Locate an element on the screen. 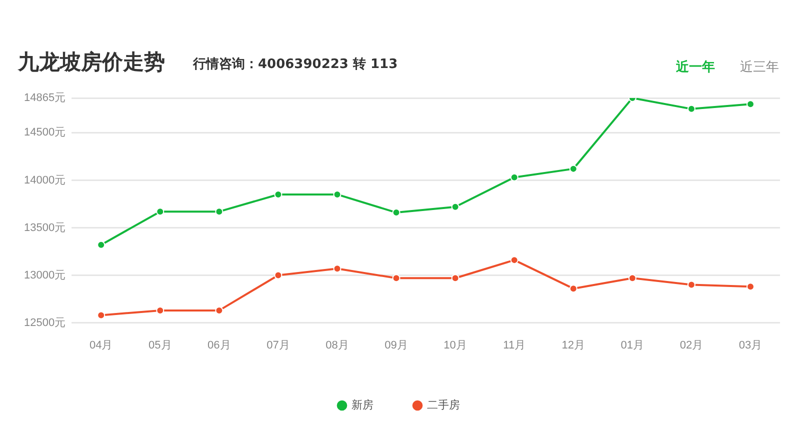  y-tick-label: 14500元 is located at coordinates (45, 132).